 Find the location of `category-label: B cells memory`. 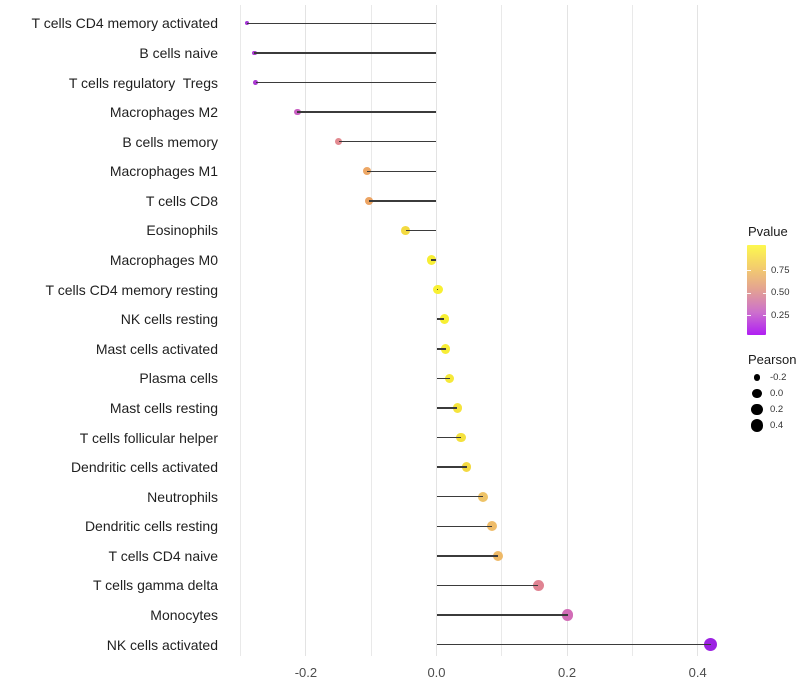

category-label: B cells memory is located at coordinates (170, 141).